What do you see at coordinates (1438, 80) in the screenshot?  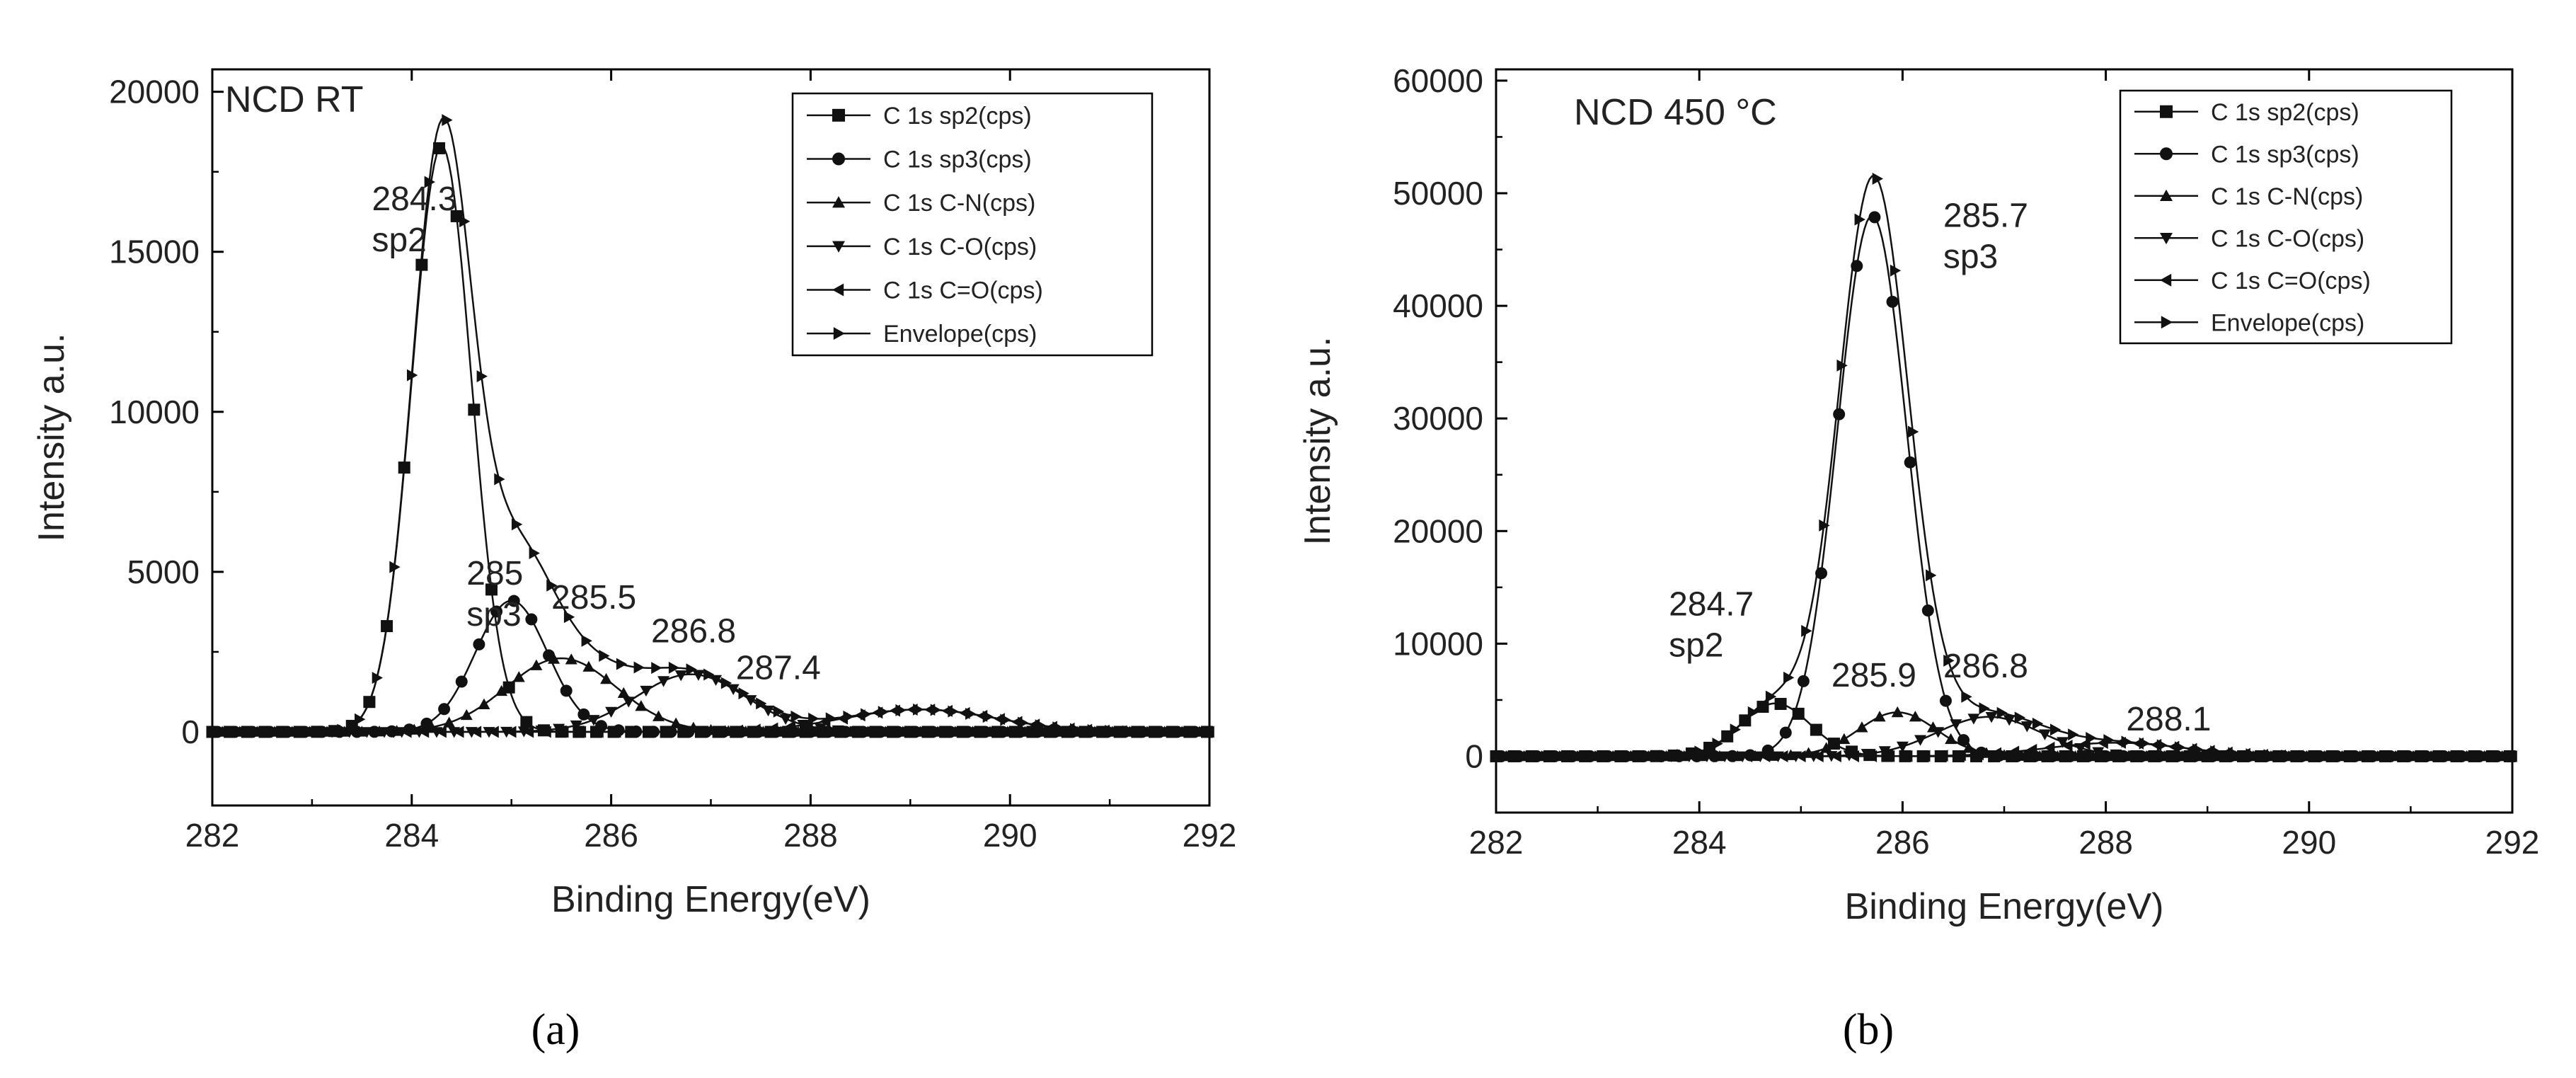 I see `y-tick-label: 60000` at bounding box center [1438, 80].